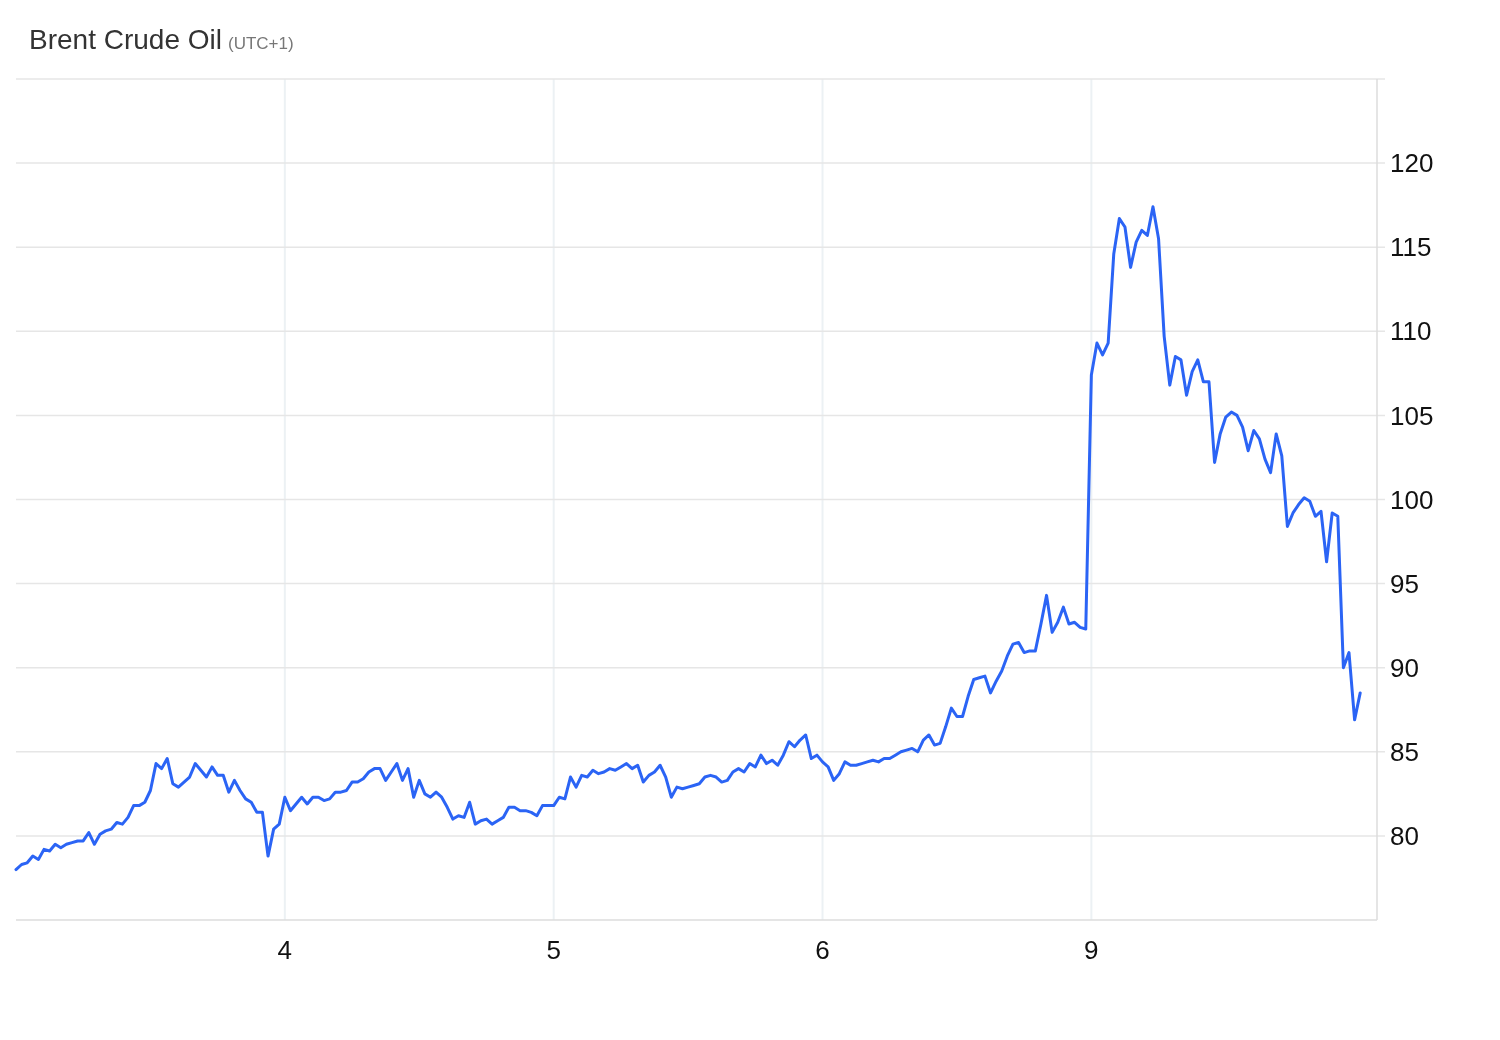 This screenshot has width=1500, height=1040. What do you see at coordinates (1404, 836) in the screenshot?
I see `y-tick-label: 80` at bounding box center [1404, 836].